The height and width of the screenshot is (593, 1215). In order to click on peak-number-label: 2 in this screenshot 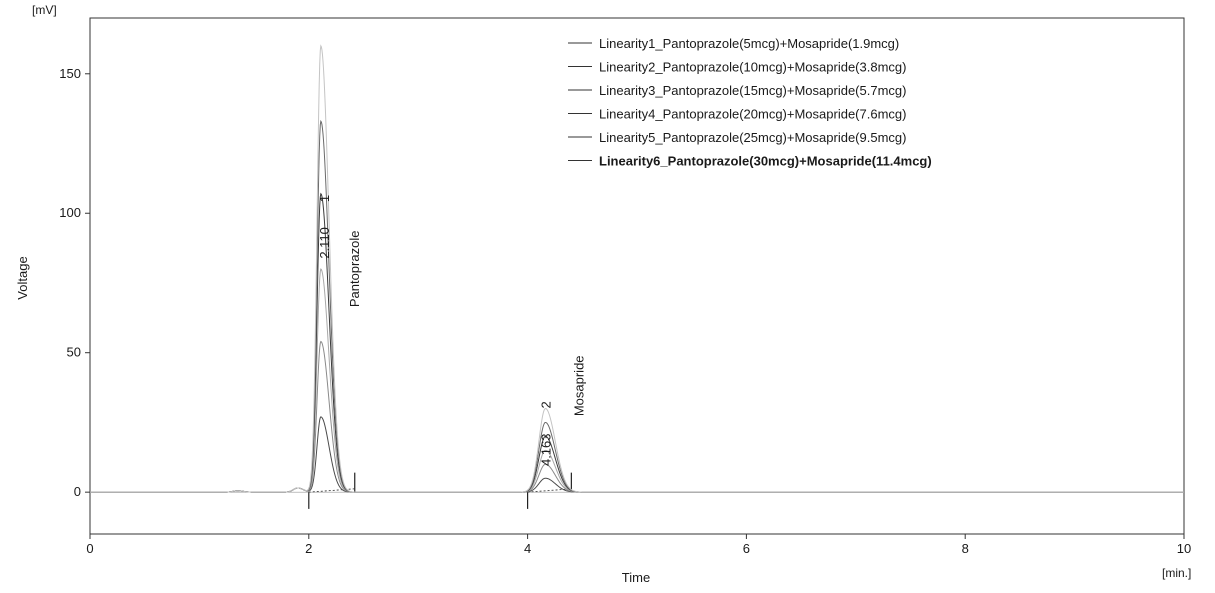, I will do `click(545, 404)`.